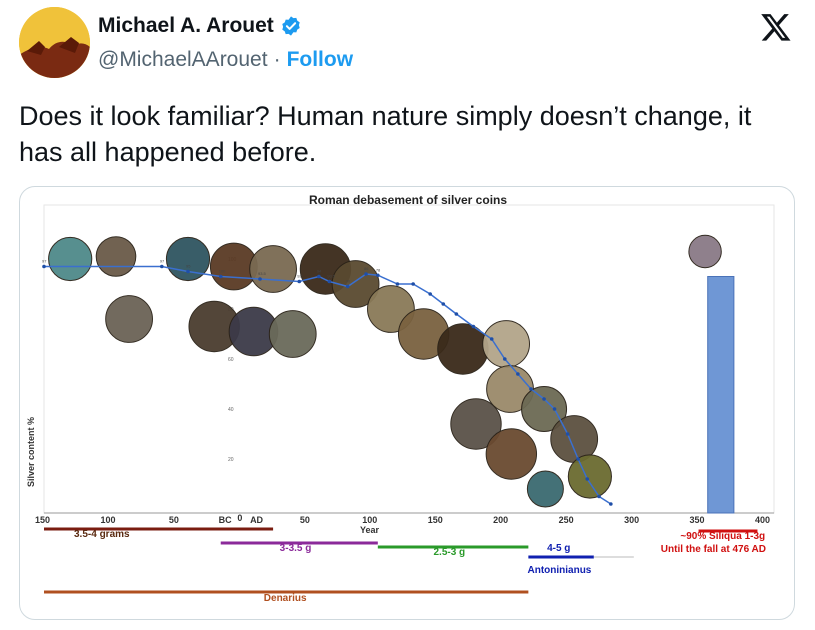 This screenshot has width=815, height=630. I want to click on y-tick-label: 60, so click(231, 360).